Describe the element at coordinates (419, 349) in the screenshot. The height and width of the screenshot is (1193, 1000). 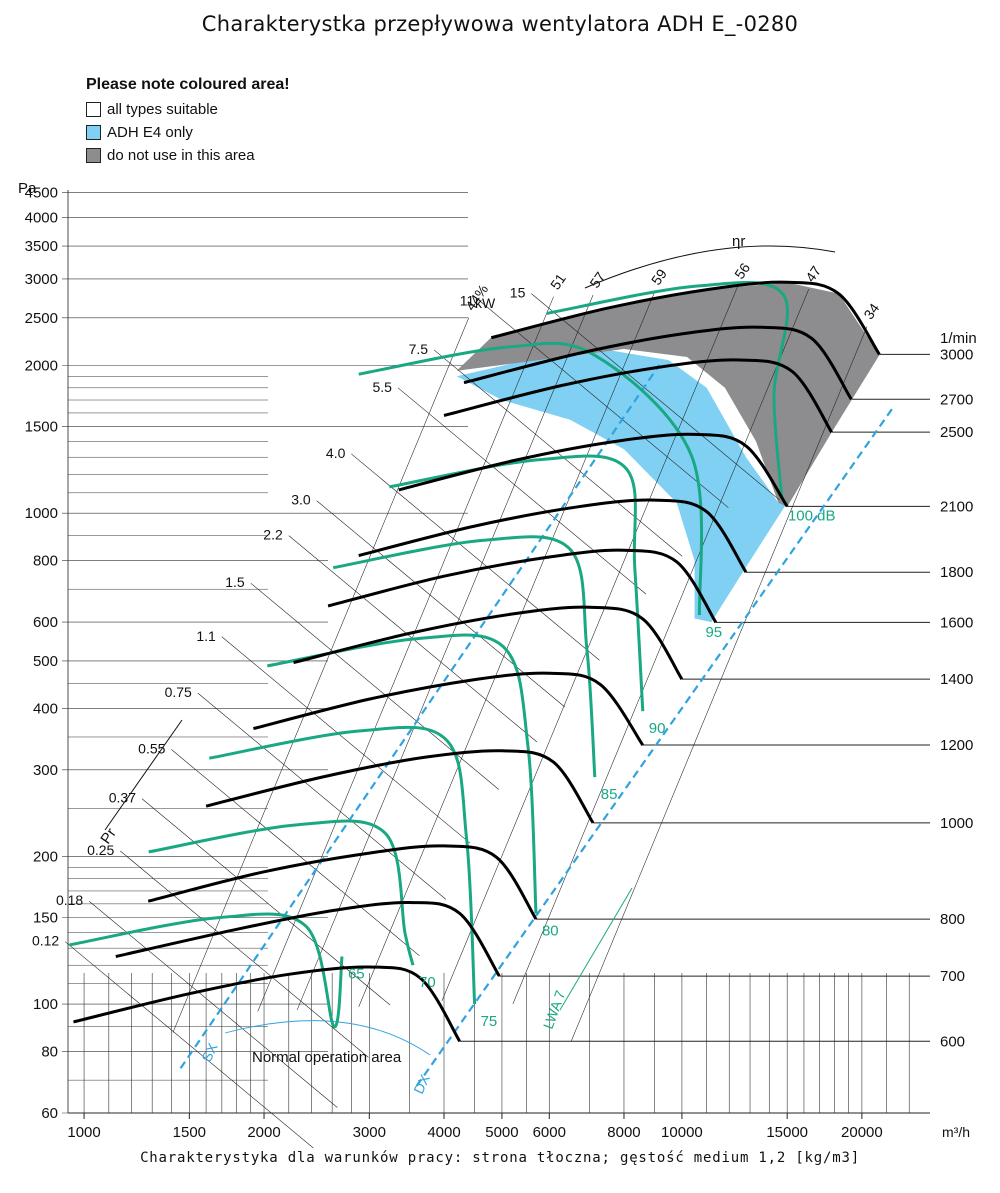
I see `power-label-7.5: 7.5` at that location.